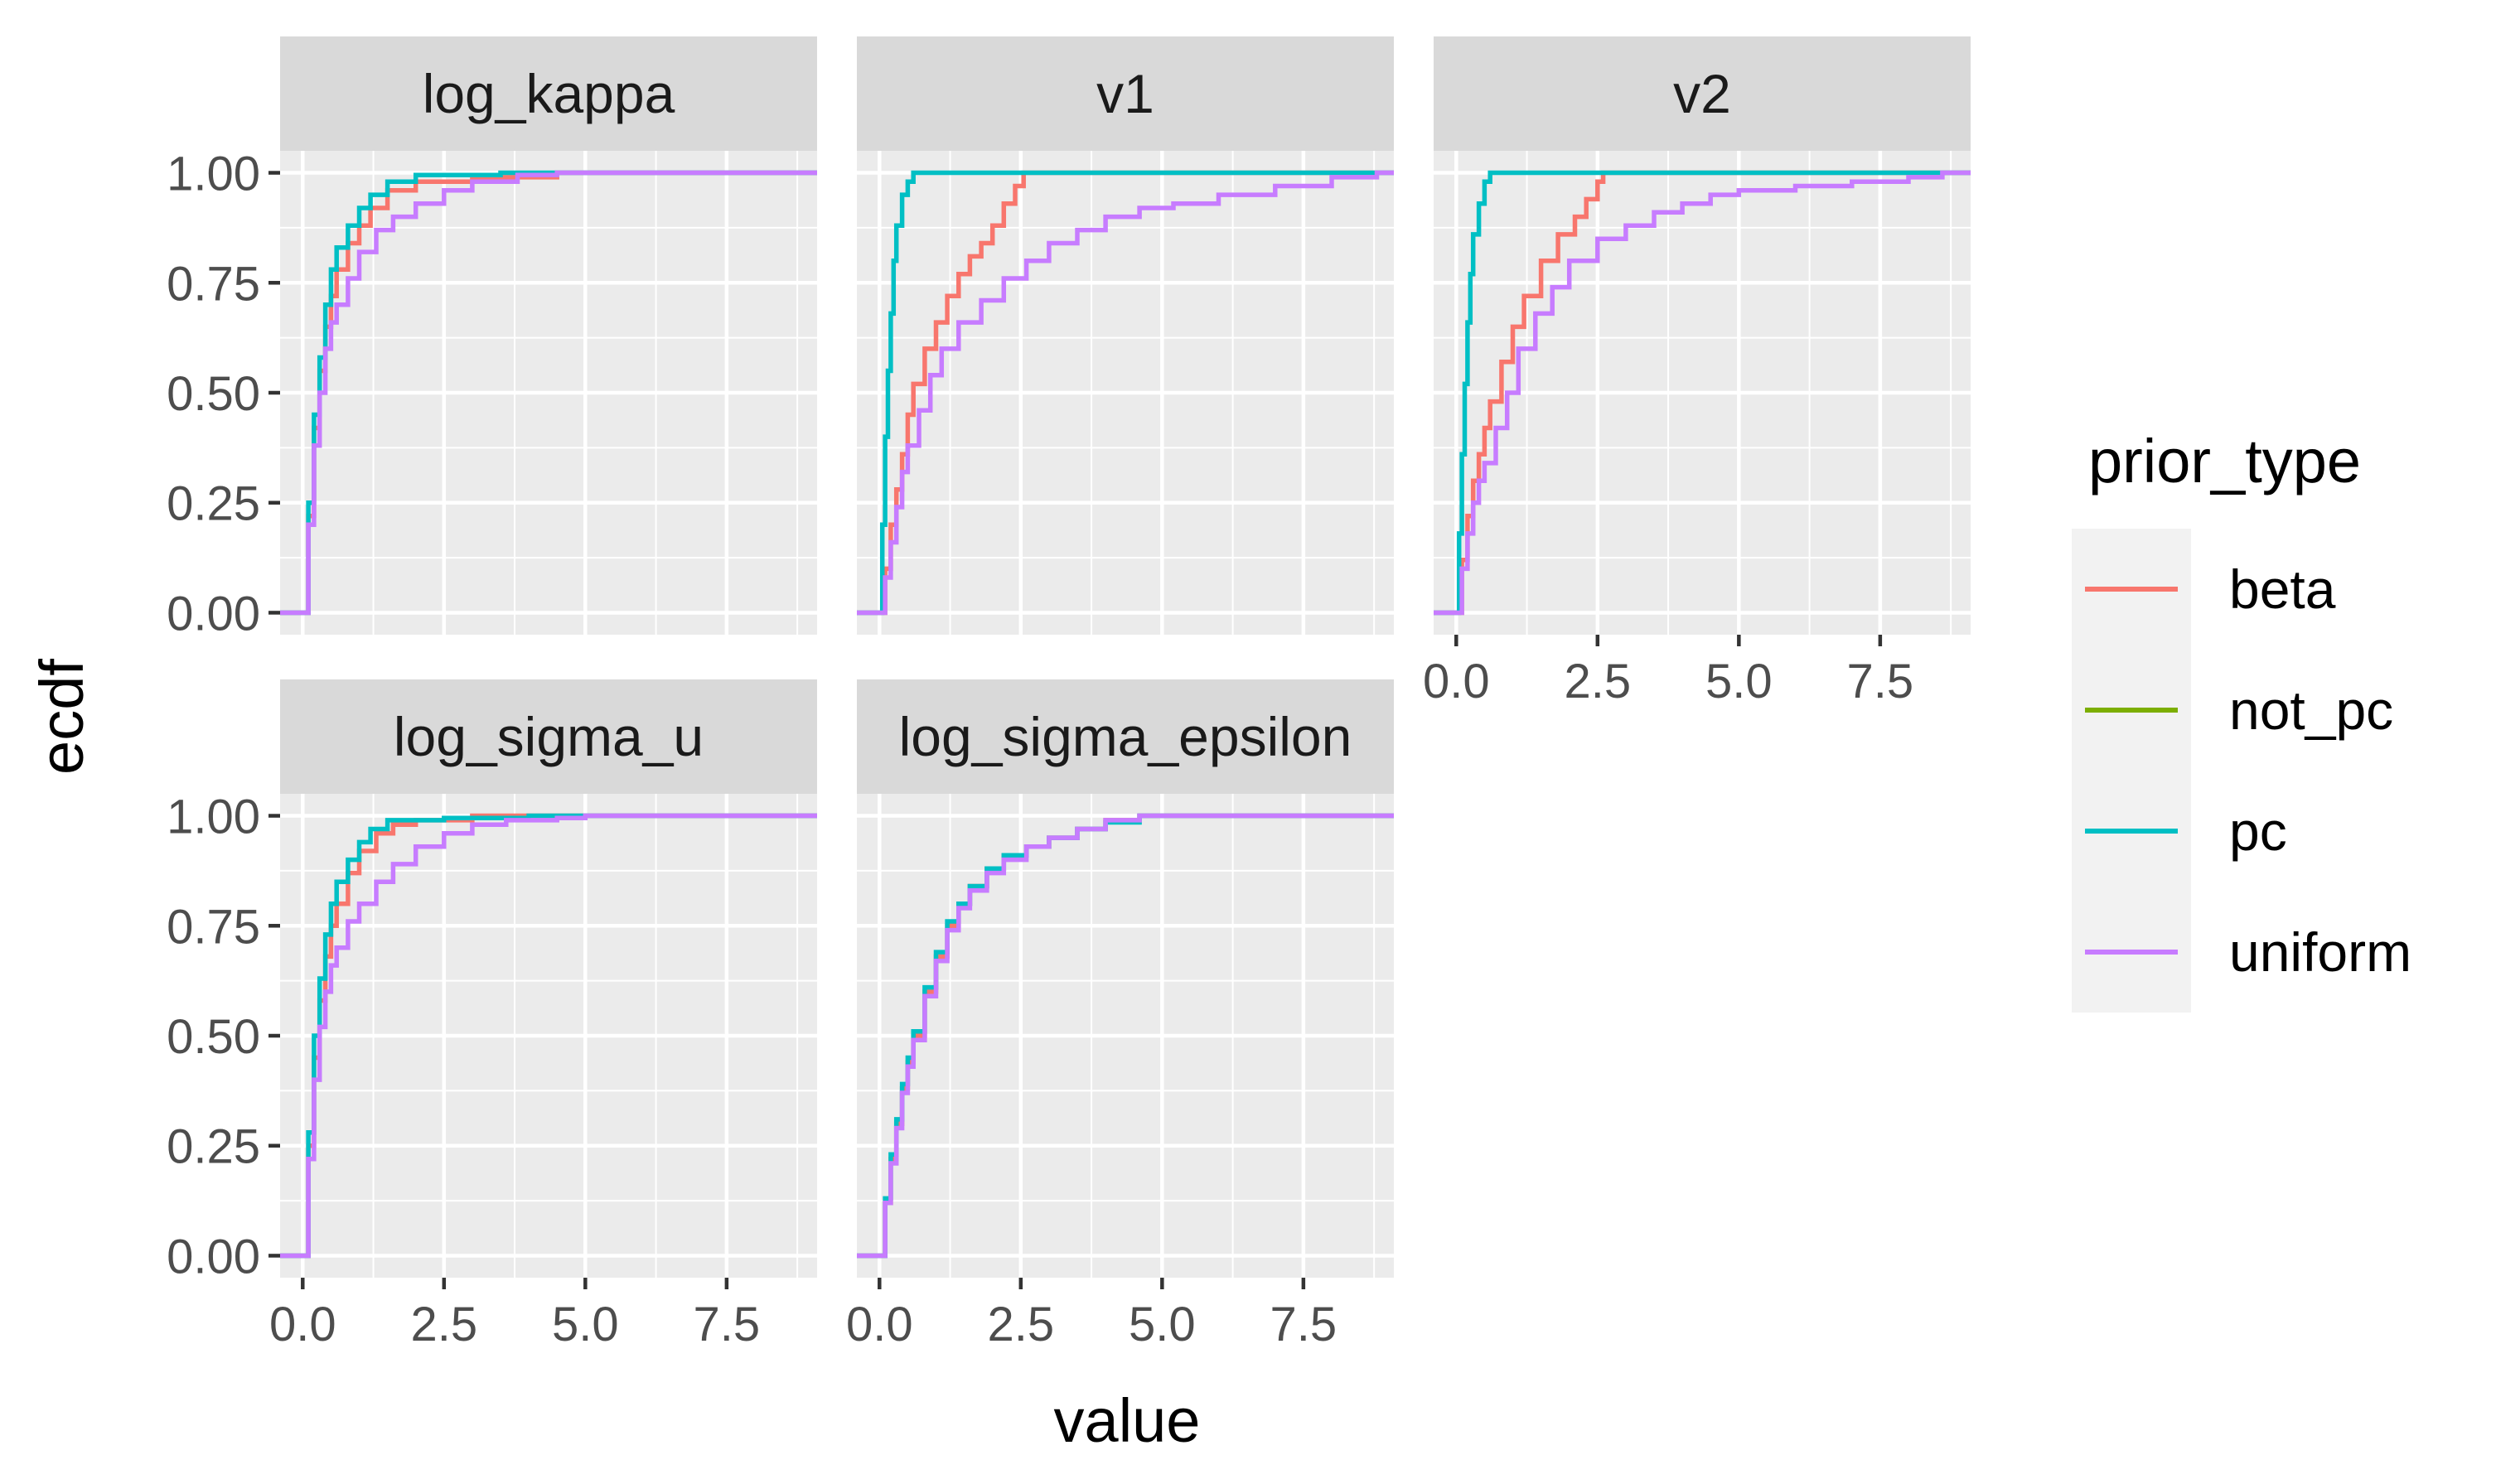 This screenshot has width=2496, height=1484. Describe the element at coordinates (2258, 831) in the screenshot. I see `legend-label-pc: pc` at that location.